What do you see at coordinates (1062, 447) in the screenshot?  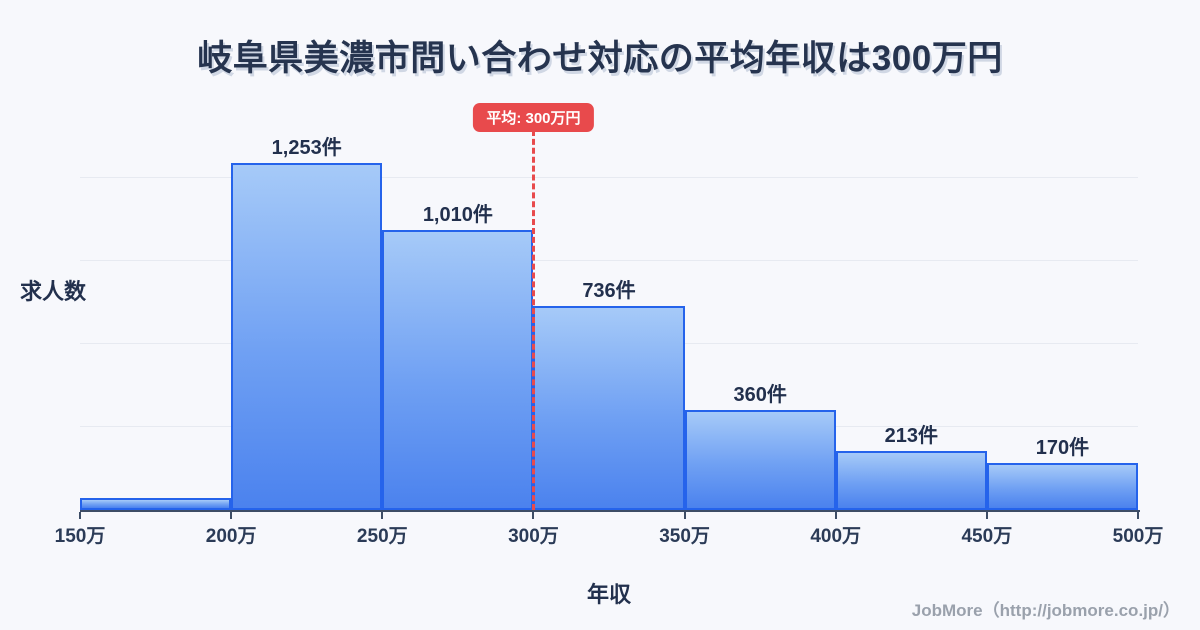 I see `bar-value-label: 170件` at bounding box center [1062, 447].